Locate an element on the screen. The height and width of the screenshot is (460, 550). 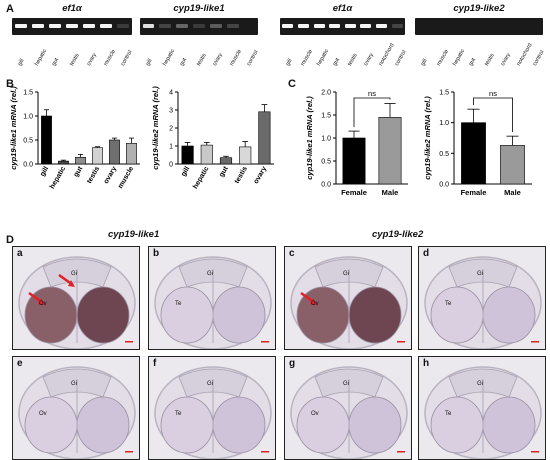
significance-bracket is located at coordinates (493, 115).